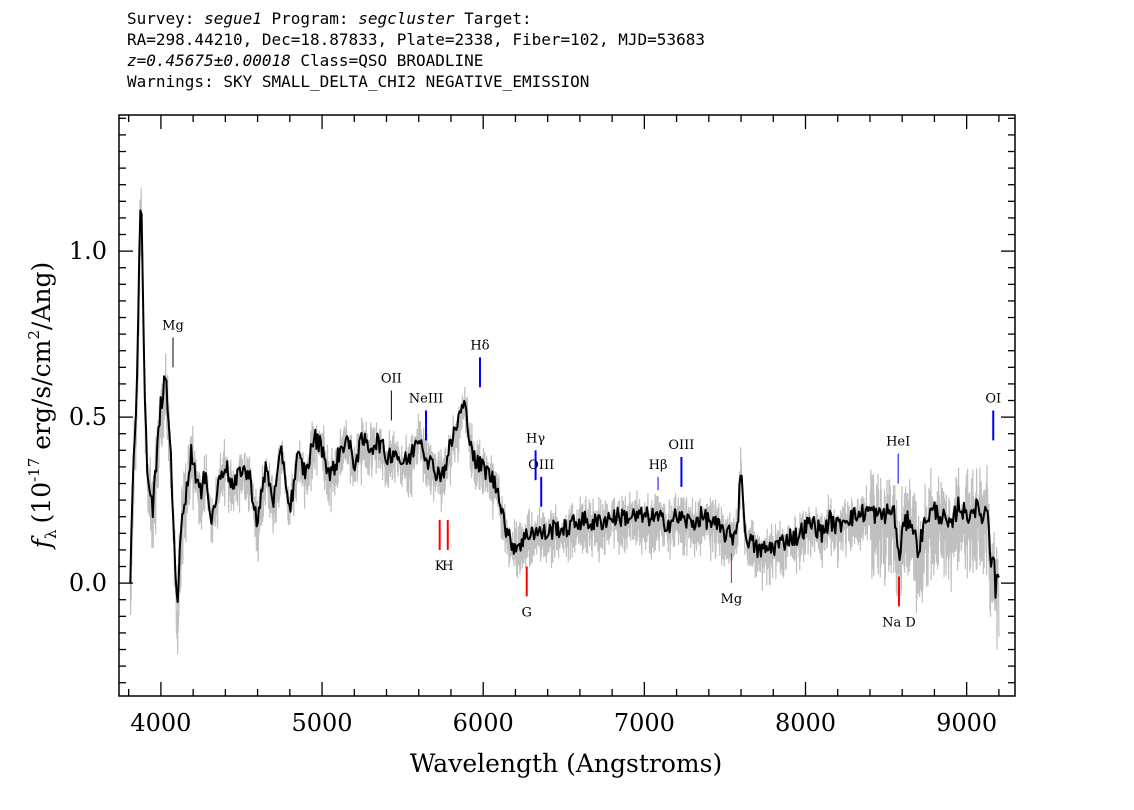 This screenshot has width=1134, height=810. I want to click on line-marker-label: G, so click(527, 612).